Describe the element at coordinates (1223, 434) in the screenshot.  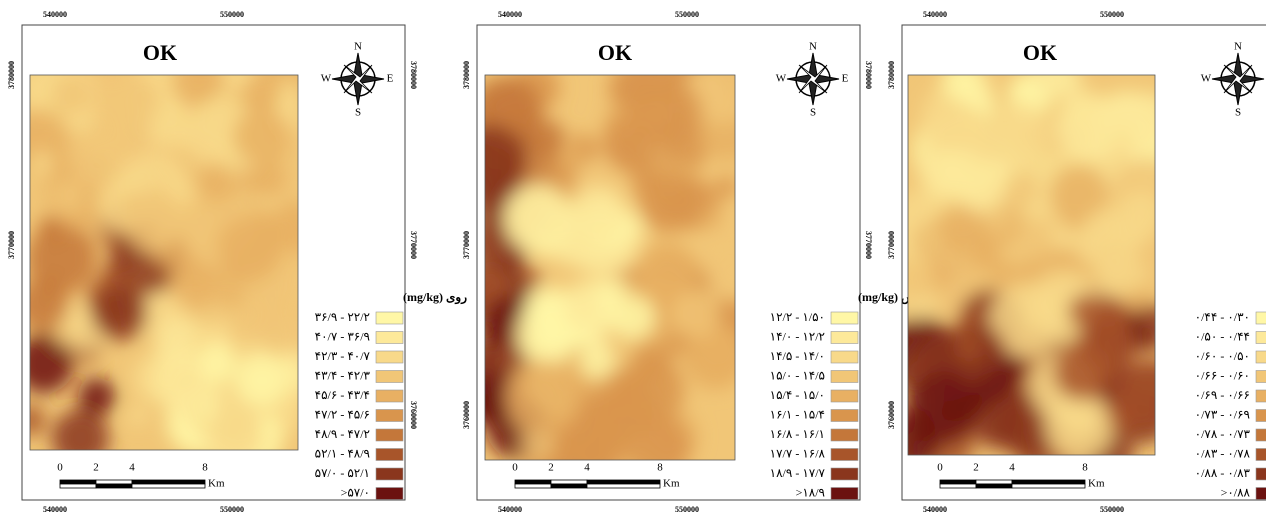
I see `legend-label: ۰/۷۸ - ۰/۷۳` at that location.